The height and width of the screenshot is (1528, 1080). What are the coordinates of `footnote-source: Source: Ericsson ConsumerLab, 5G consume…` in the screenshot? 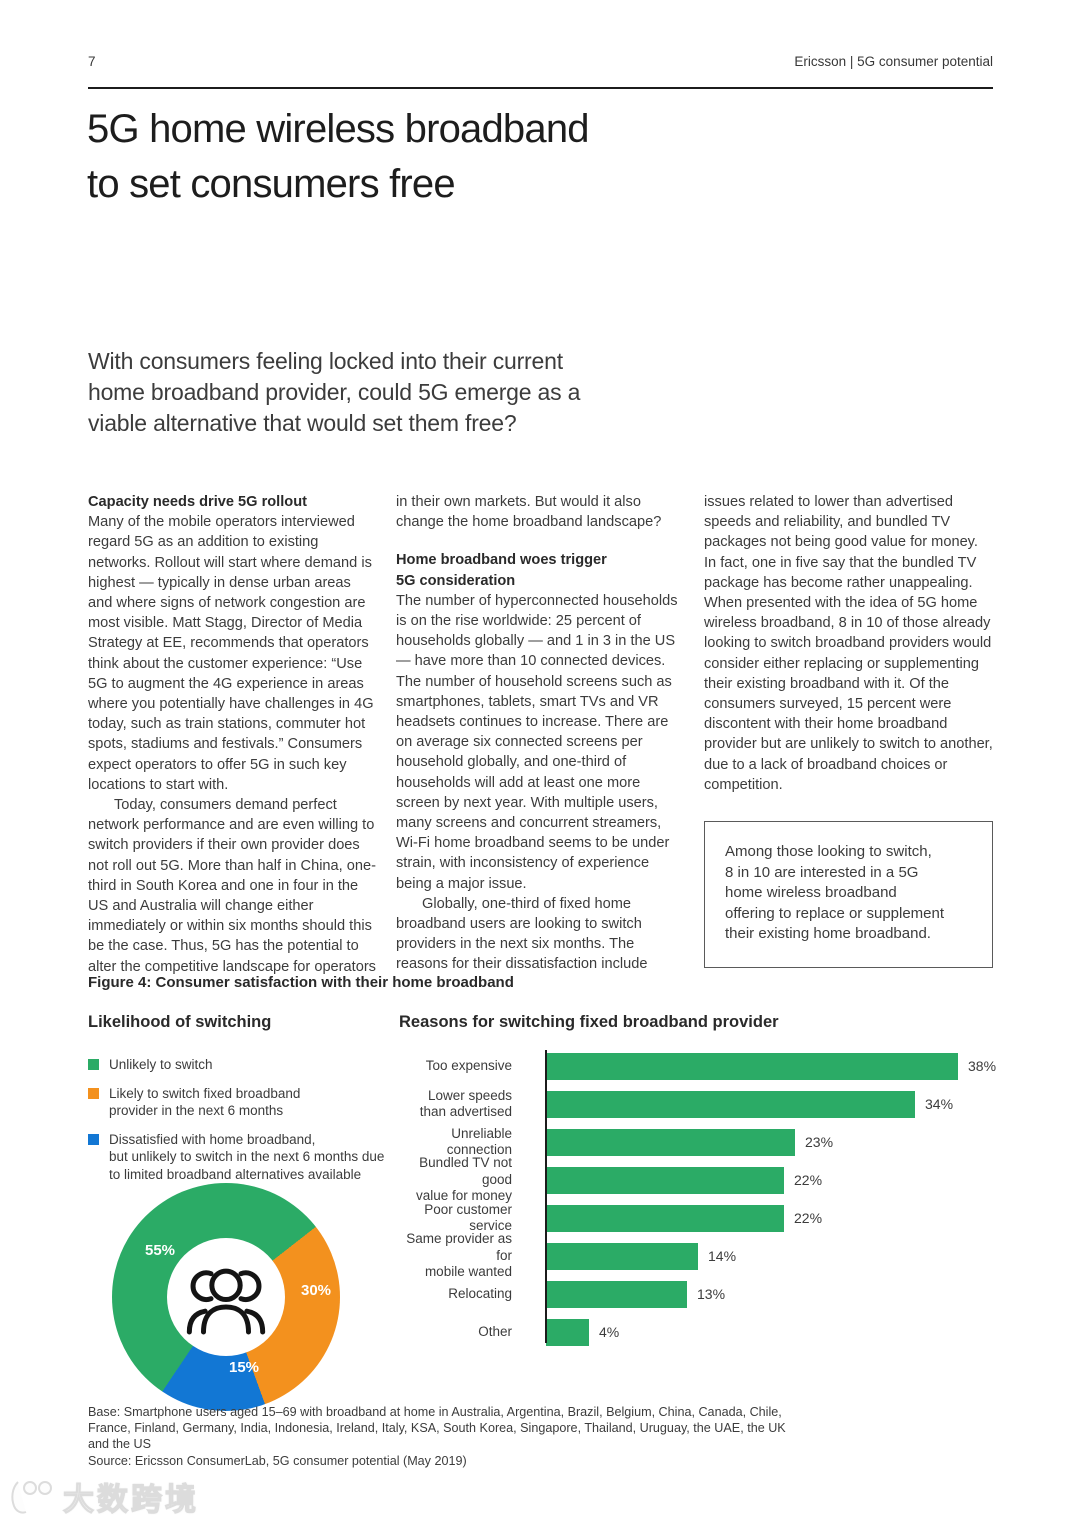 It's located at (277, 1460).